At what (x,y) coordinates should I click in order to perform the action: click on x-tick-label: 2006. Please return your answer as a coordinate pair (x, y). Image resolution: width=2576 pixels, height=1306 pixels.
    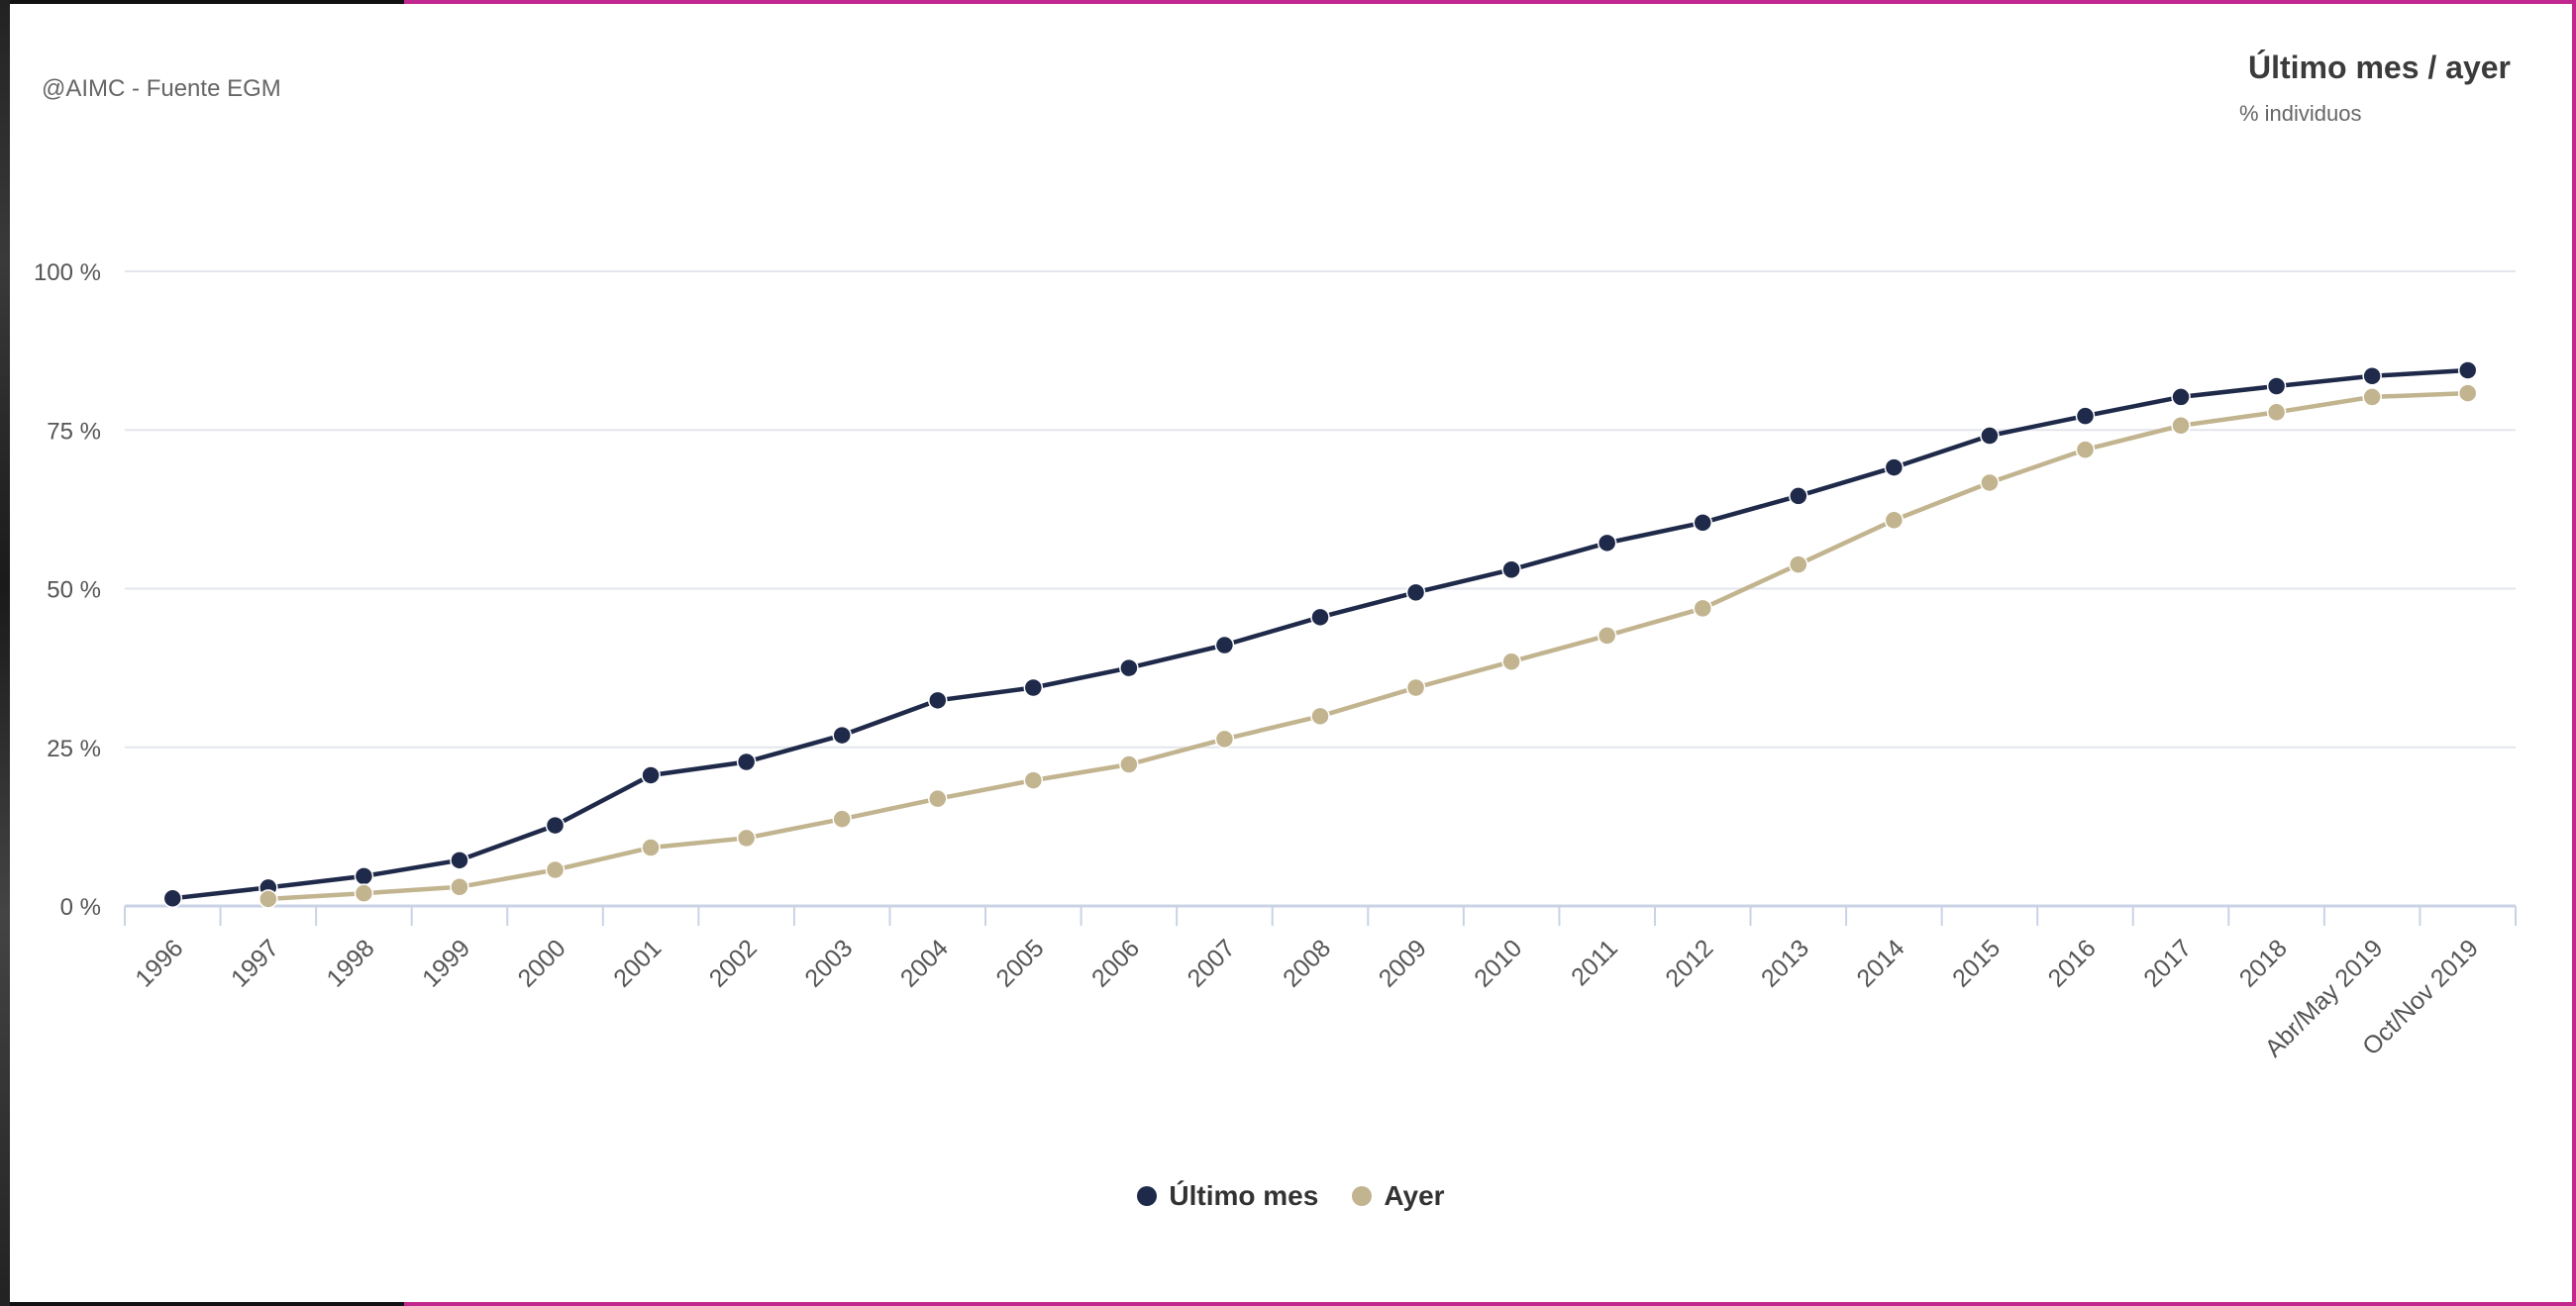
    Looking at the image, I should click on (1115, 963).